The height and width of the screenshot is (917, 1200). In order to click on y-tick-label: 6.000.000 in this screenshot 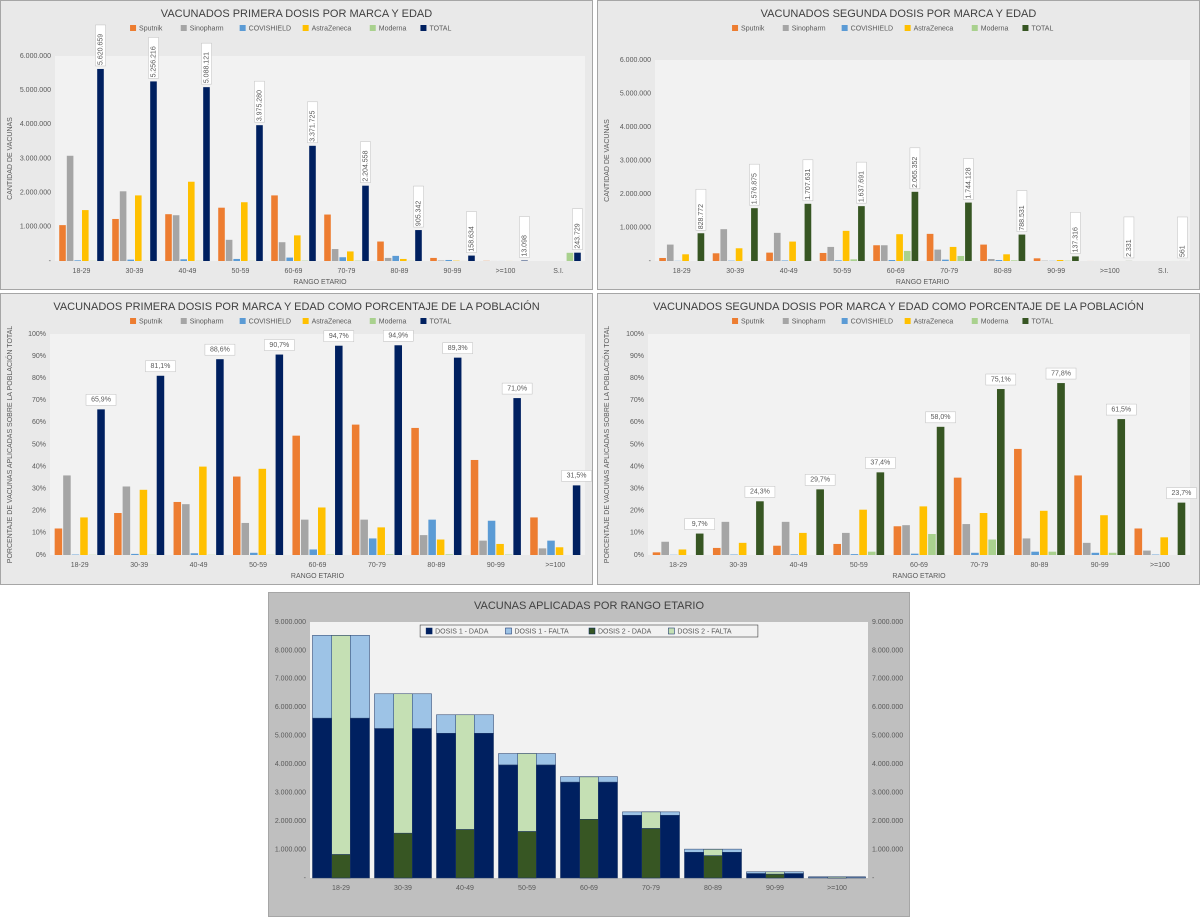, I will do `click(290, 707)`.